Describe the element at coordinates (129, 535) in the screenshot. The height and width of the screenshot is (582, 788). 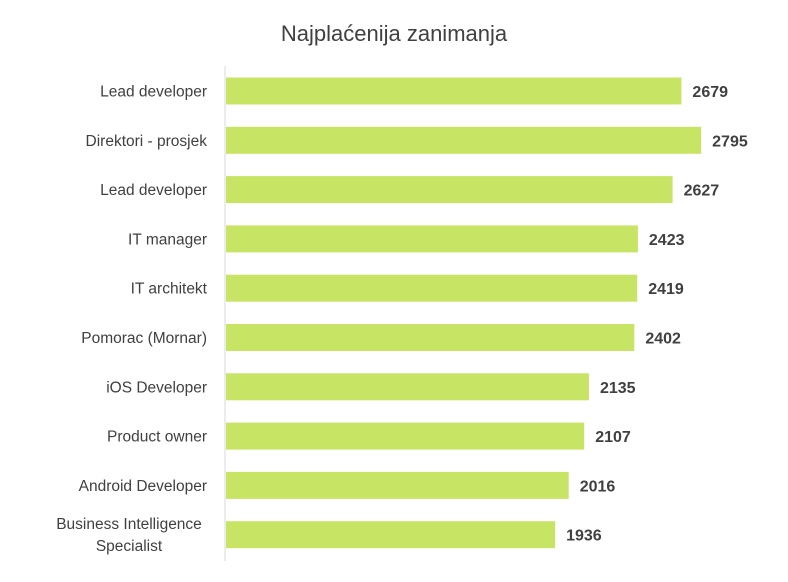
I see `category-label-9: Business Intelligence Specialist` at that location.